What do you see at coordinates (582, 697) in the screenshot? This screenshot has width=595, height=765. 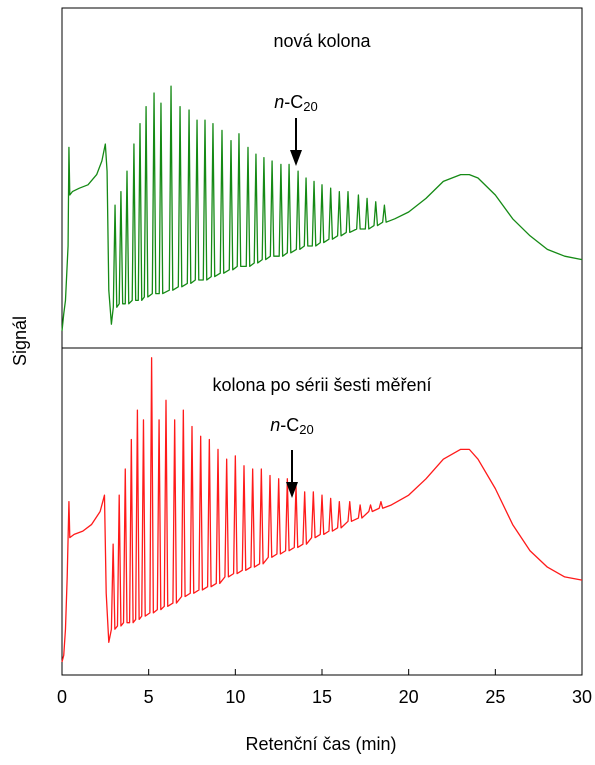 I see `x-tick-label: 30` at bounding box center [582, 697].